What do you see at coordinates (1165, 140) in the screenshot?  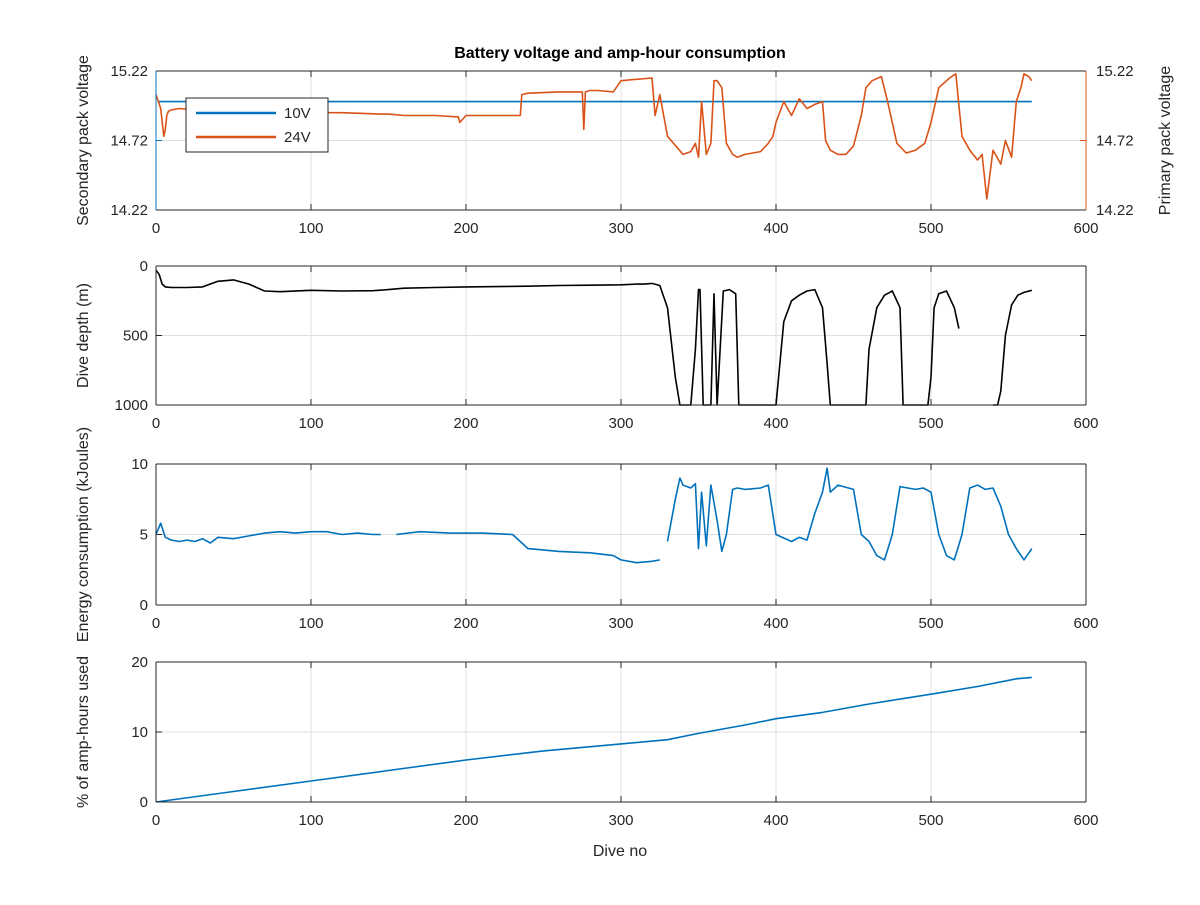 I see `y-right-axis-label: Primary pack voltage` at bounding box center [1165, 140].